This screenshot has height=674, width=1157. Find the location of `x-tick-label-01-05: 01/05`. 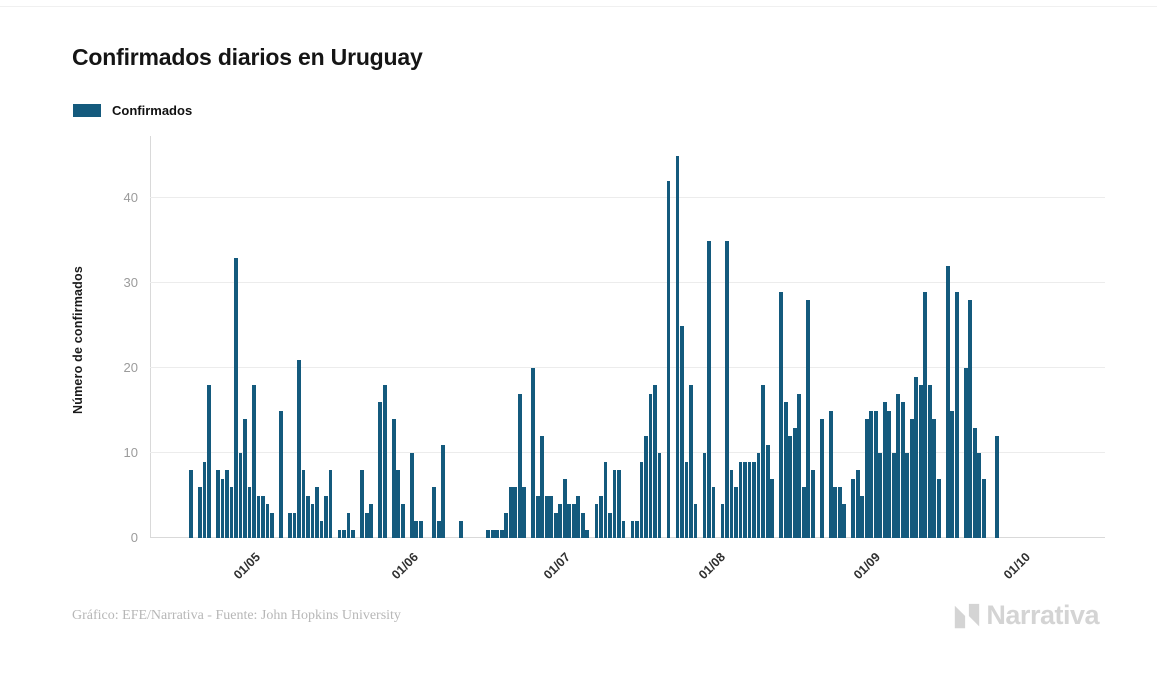

x-tick-label-01-05: 01/05 is located at coordinates (247, 566).